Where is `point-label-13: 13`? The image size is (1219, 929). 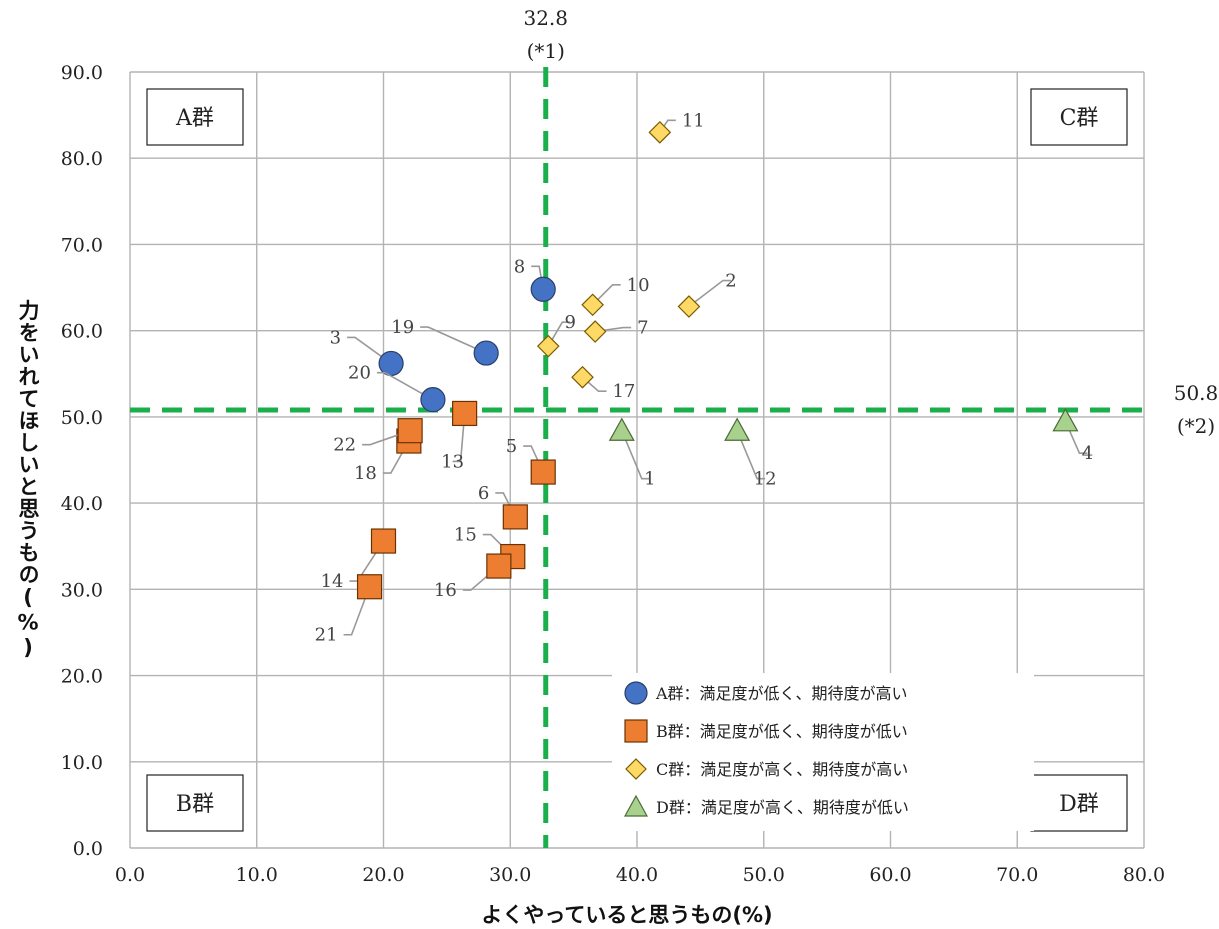 point-label-13: 13 is located at coordinates (452, 461).